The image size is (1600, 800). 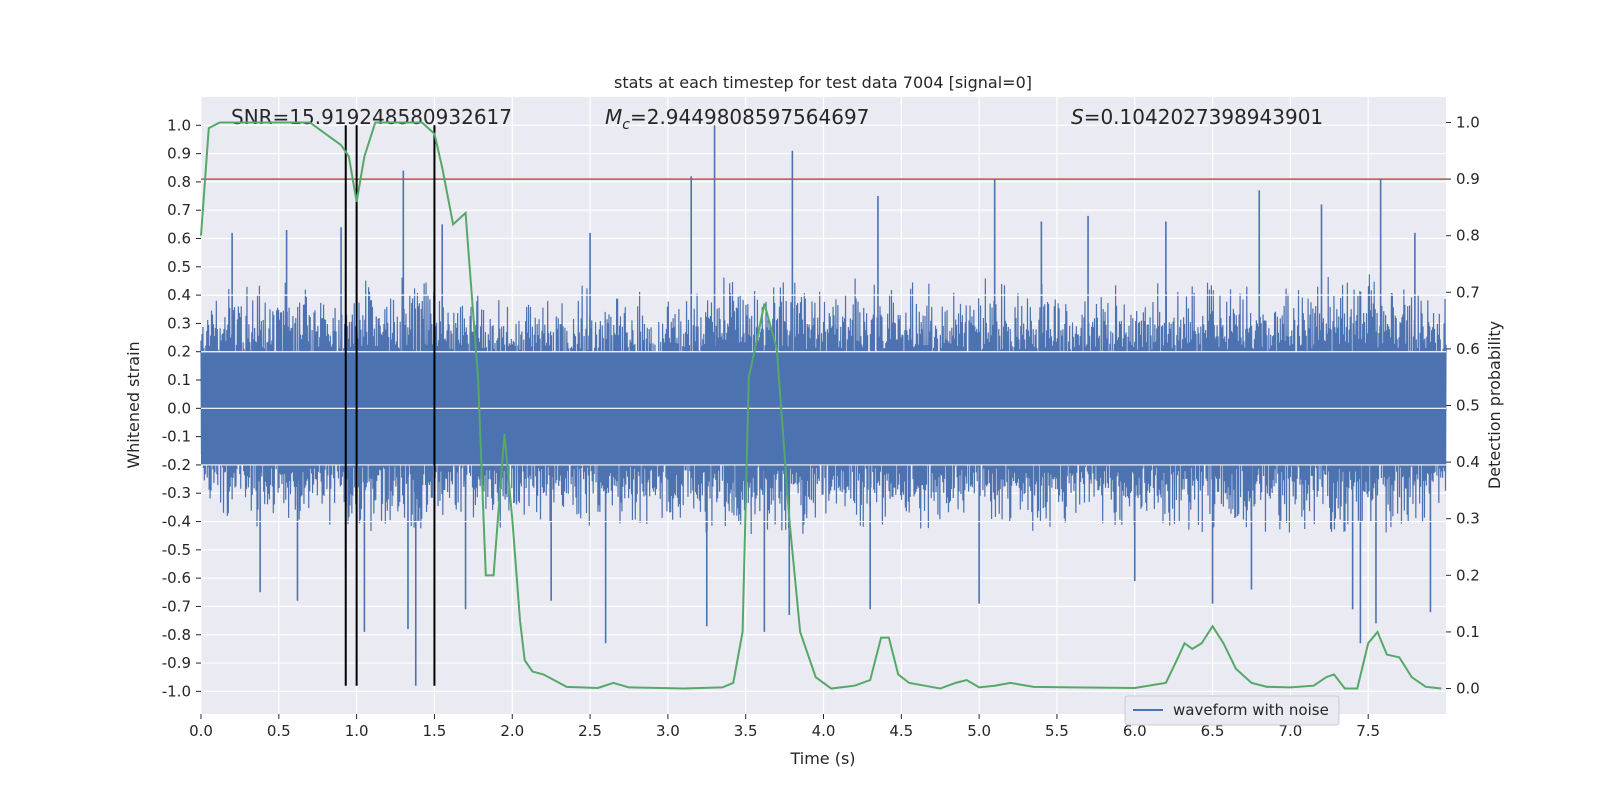 What do you see at coordinates (179, 267) in the screenshot?
I see `y-left-tick-label: 0.5` at bounding box center [179, 267].